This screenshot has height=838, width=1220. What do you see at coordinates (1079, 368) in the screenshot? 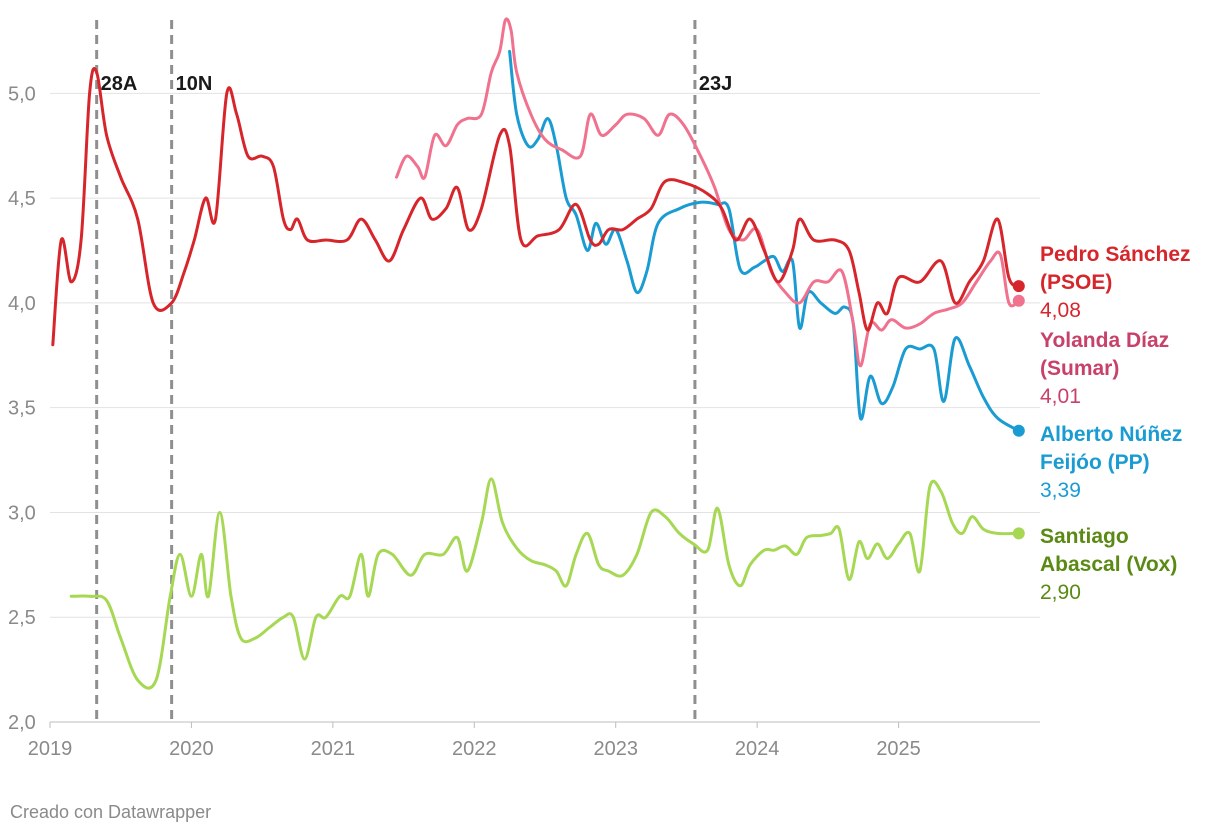
I see `legend-label-yolanda-diaz-sumar: (Sumar)` at bounding box center [1079, 368].